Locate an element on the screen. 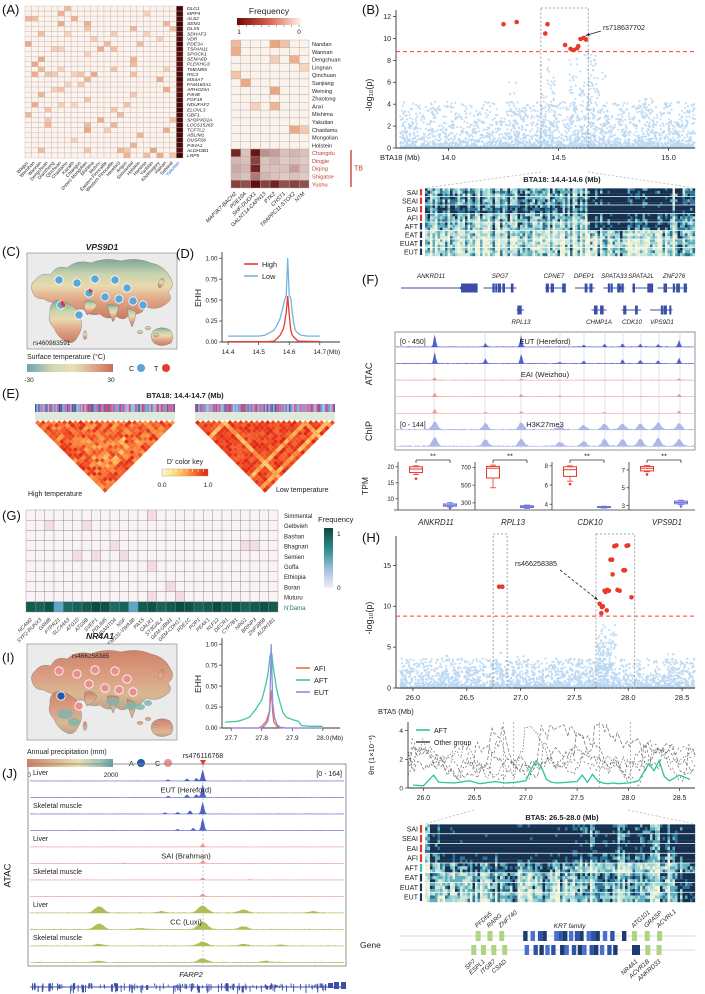 Image resolution: width=705 pixels, height=994 pixels. tpm-boxplot-cdk10: 468**CDK10 is located at coordinates (578, 489).